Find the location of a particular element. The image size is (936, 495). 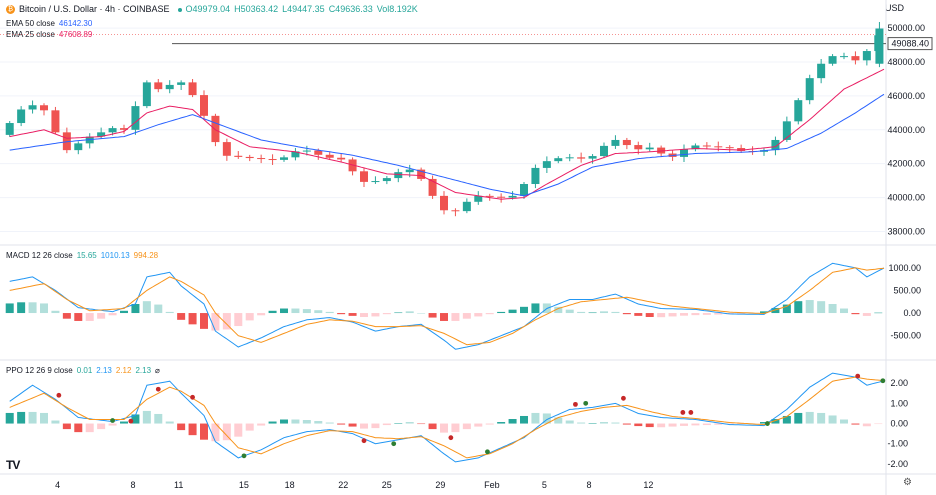

macd-tick-label: -500.00 is located at coordinates (905, 336).